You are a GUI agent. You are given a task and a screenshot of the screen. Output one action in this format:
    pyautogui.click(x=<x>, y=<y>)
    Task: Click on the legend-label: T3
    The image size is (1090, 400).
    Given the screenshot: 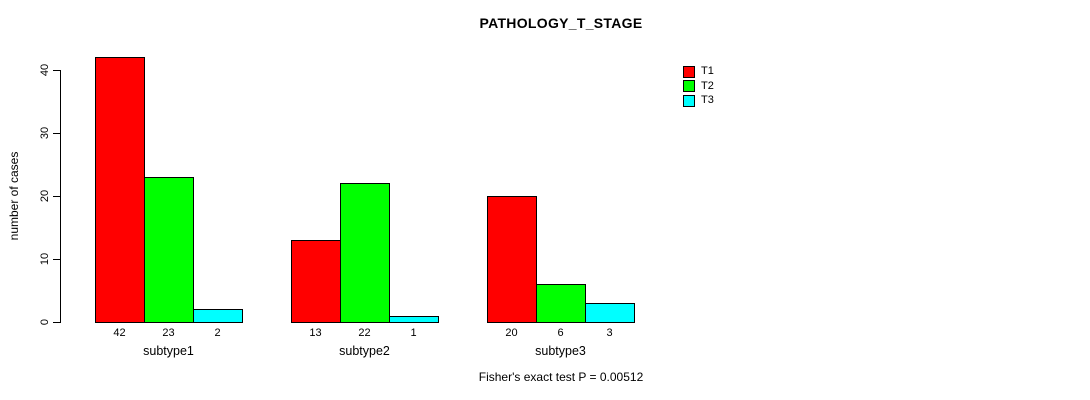 What is the action you would take?
    pyautogui.click(x=707, y=100)
    